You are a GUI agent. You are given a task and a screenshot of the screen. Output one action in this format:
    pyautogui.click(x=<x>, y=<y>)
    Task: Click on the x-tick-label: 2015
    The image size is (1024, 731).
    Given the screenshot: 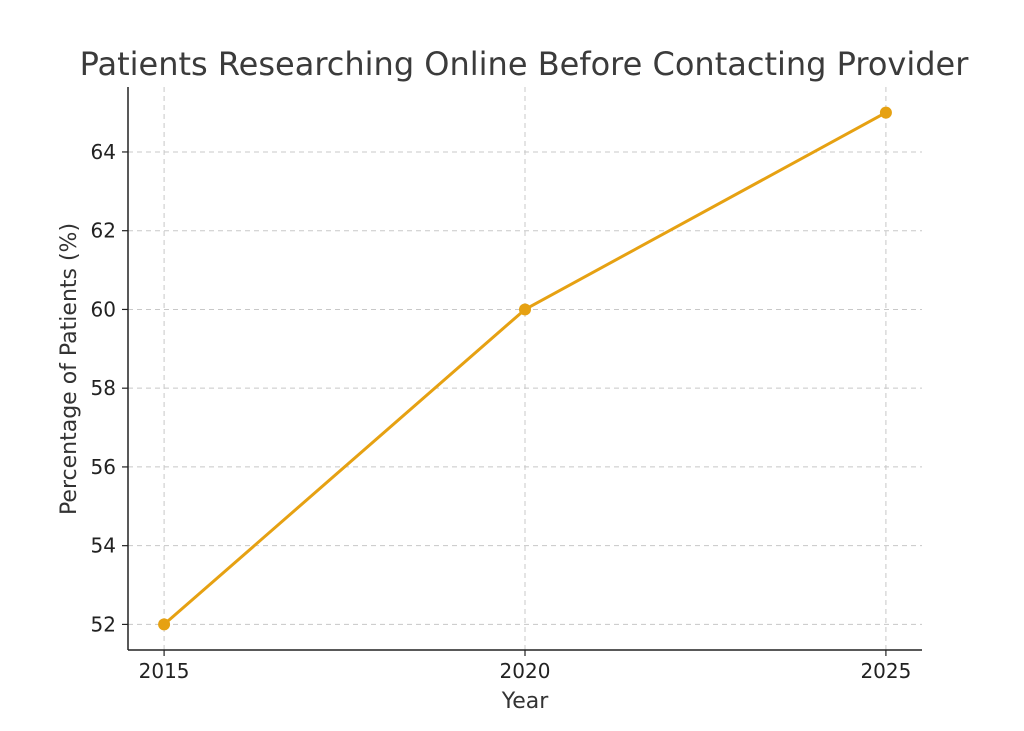 What is the action you would take?
    pyautogui.click(x=164, y=671)
    